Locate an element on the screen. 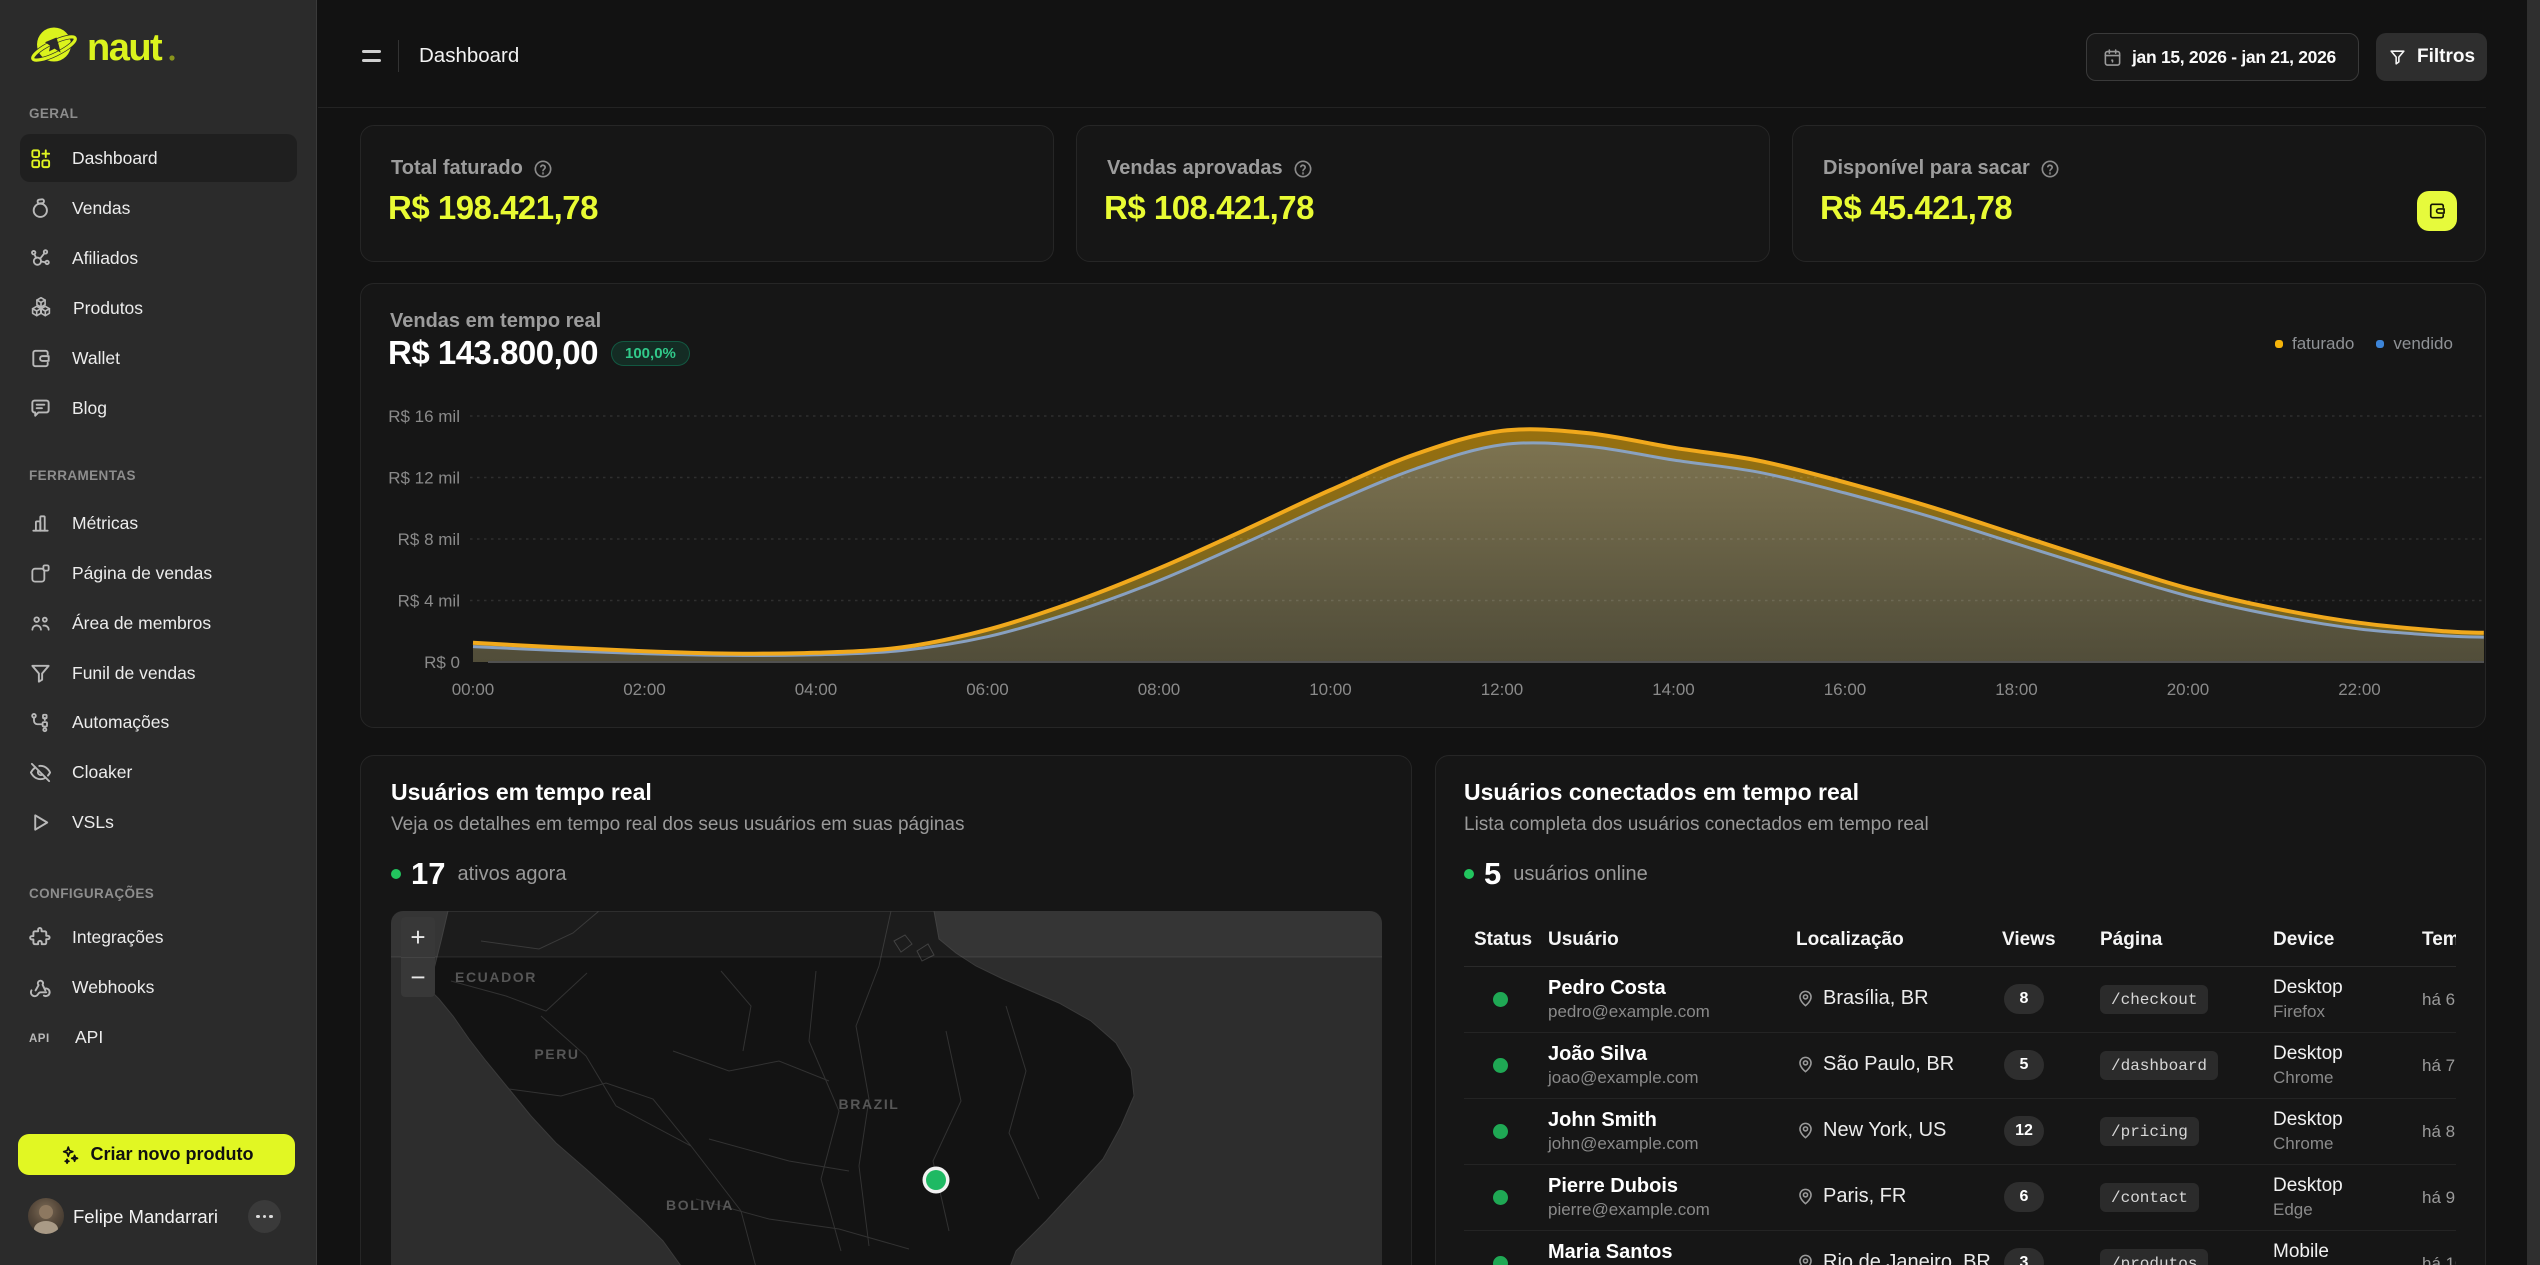  svg-text: 00:00 is located at coordinates (473, 689).